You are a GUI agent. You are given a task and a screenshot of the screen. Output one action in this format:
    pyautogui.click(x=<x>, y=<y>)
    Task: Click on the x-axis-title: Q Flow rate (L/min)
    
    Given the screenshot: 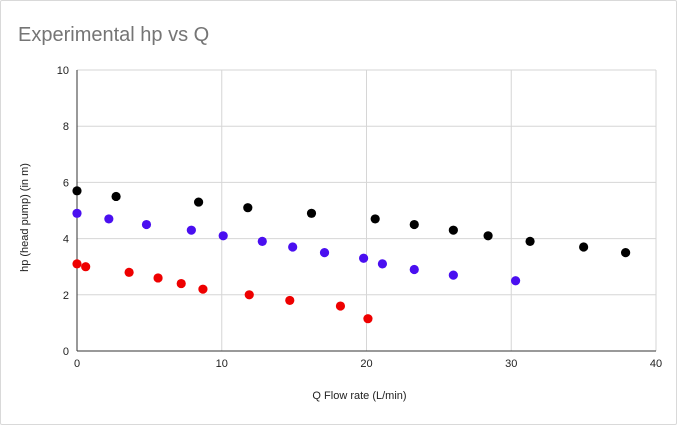 What is the action you would take?
    pyautogui.click(x=359, y=396)
    